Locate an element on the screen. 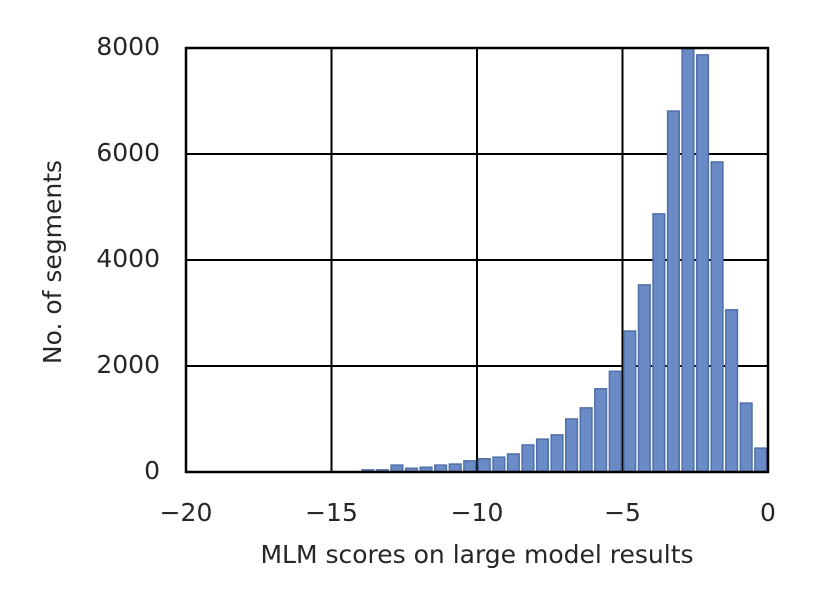  x-tick-label: −10 is located at coordinates (477, 512).